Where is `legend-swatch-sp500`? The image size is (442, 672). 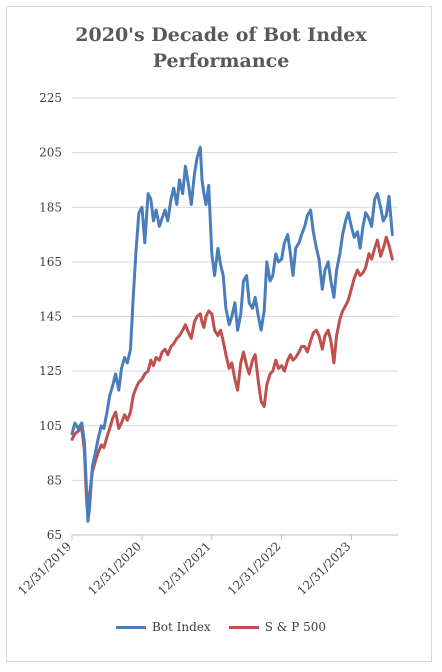
legend-swatch-sp500 is located at coordinates (243, 627).